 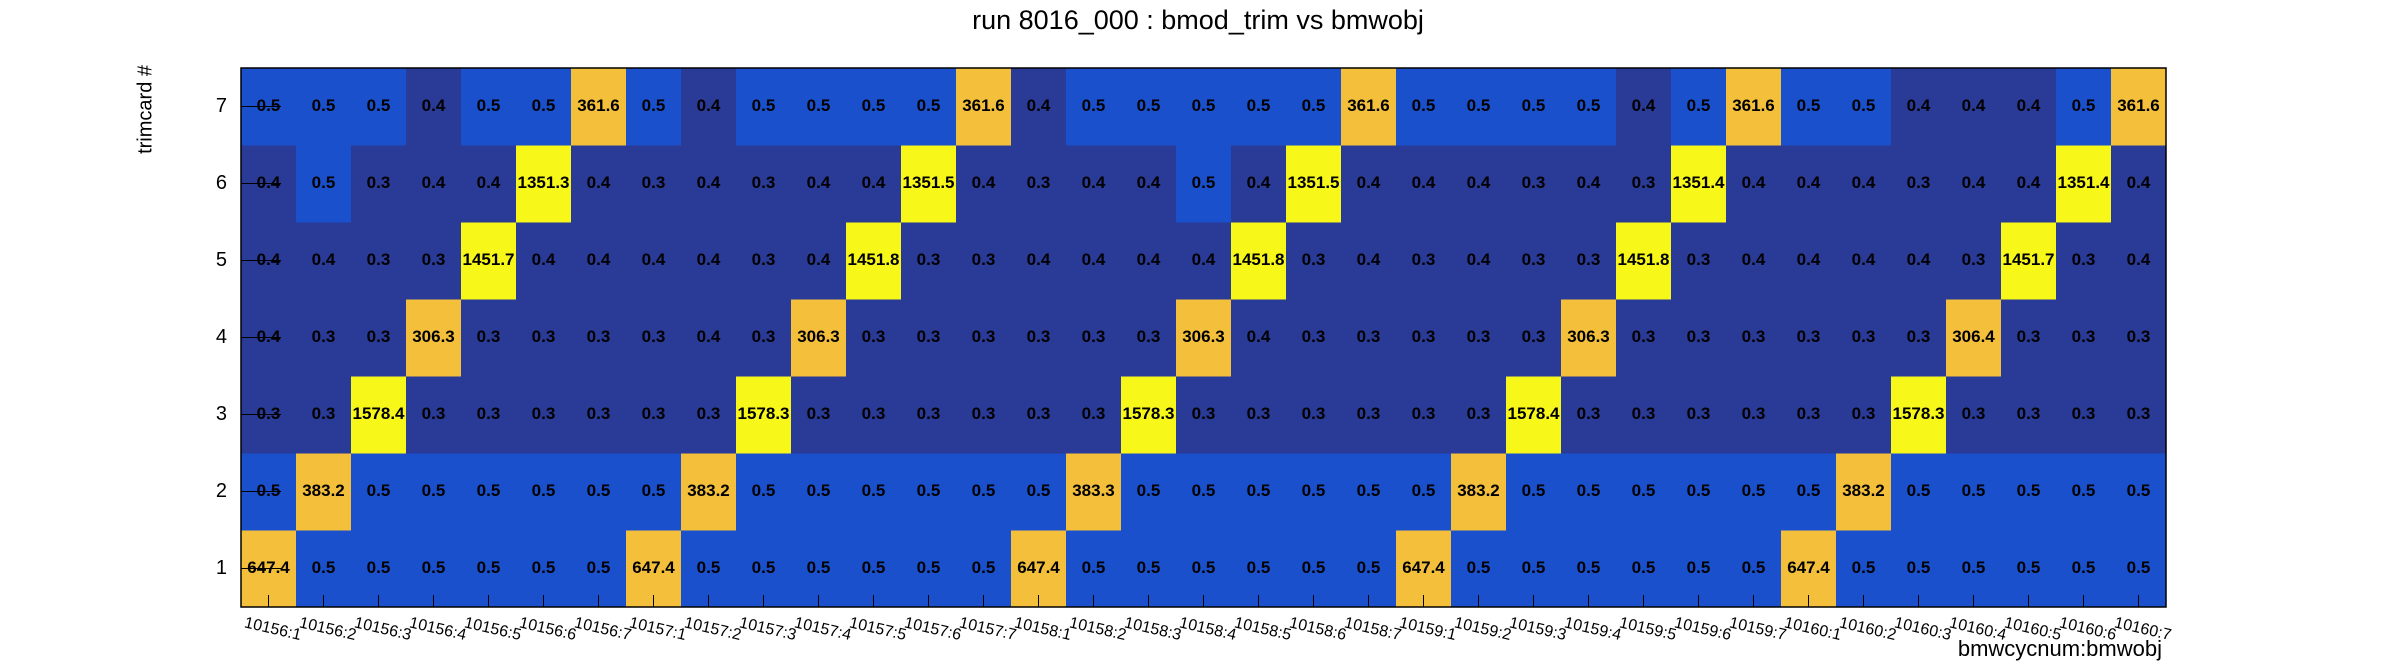 What do you see at coordinates (1588, 336) in the screenshot?
I see `cell-label: 306.3` at bounding box center [1588, 336].